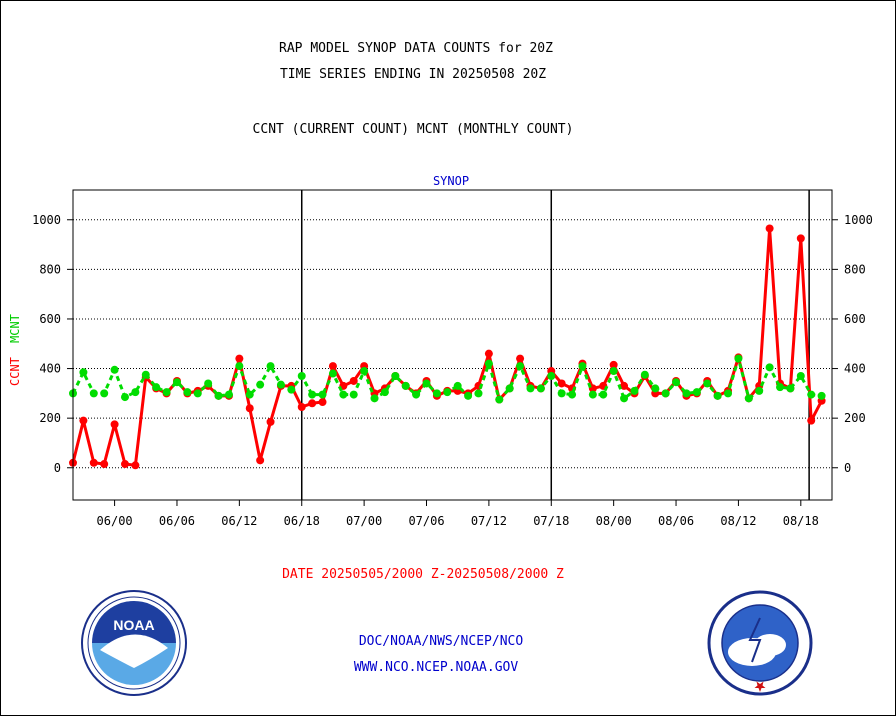 The height and width of the screenshot is (716, 896). Describe the element at coordinates (115, 521) in the screenshot. I see `xtick-label: 06/00` at that location.